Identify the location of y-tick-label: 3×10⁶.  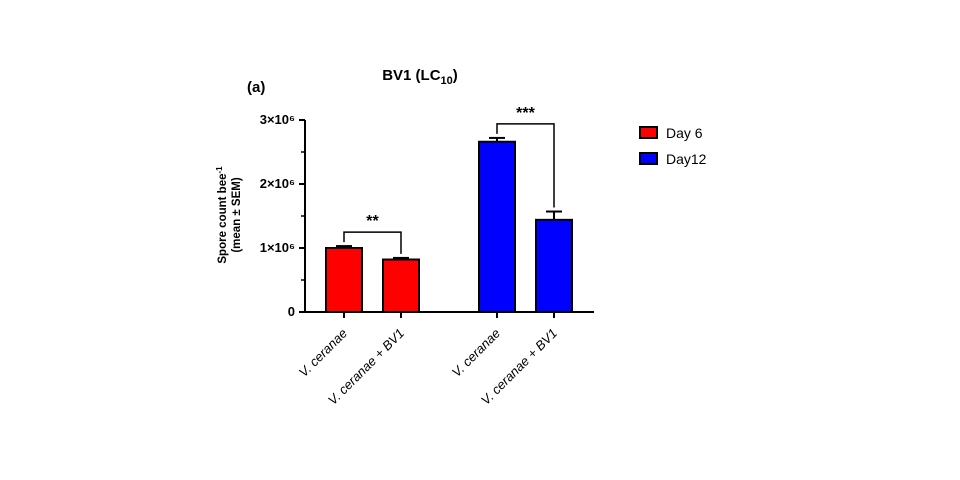
(277, 119).